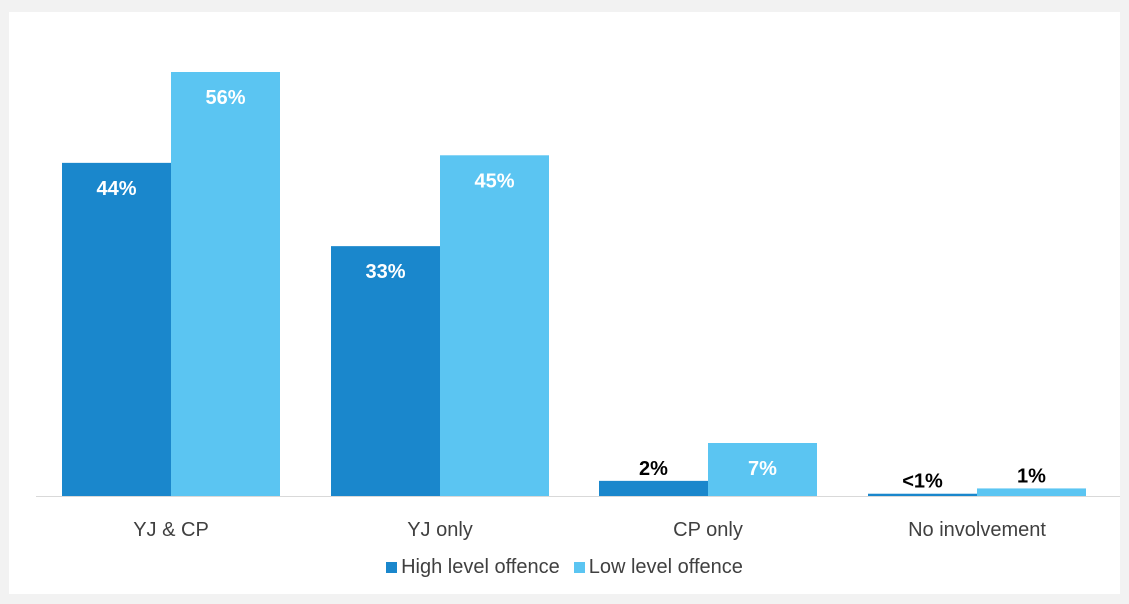  I want to click on legend: High level offence Low level offence, so click(564, 567).